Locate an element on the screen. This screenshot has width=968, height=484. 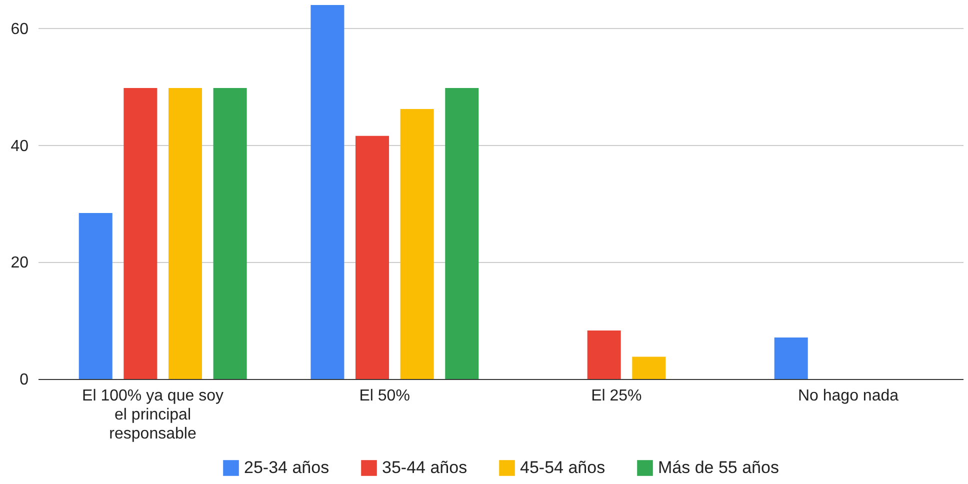
legend-label: 45-54 años is located at coordinates (563, 467).